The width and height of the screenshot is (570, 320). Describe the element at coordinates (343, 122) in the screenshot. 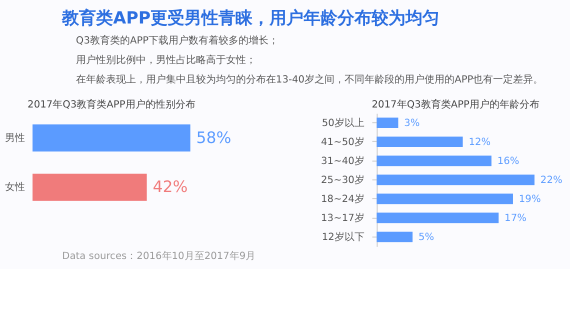

I see `y-tick-label: 50岁以上` at that location.